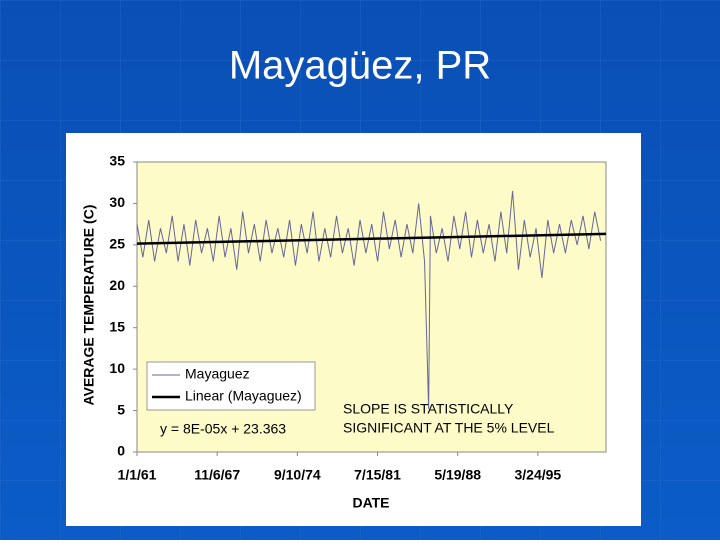 Image resolution: width=720 pixels, height=545 pixels. What do you see at coordinates (117, 202) in the screenshot?
I see `y-tick-label: 30` at bounding box center [117, 202].